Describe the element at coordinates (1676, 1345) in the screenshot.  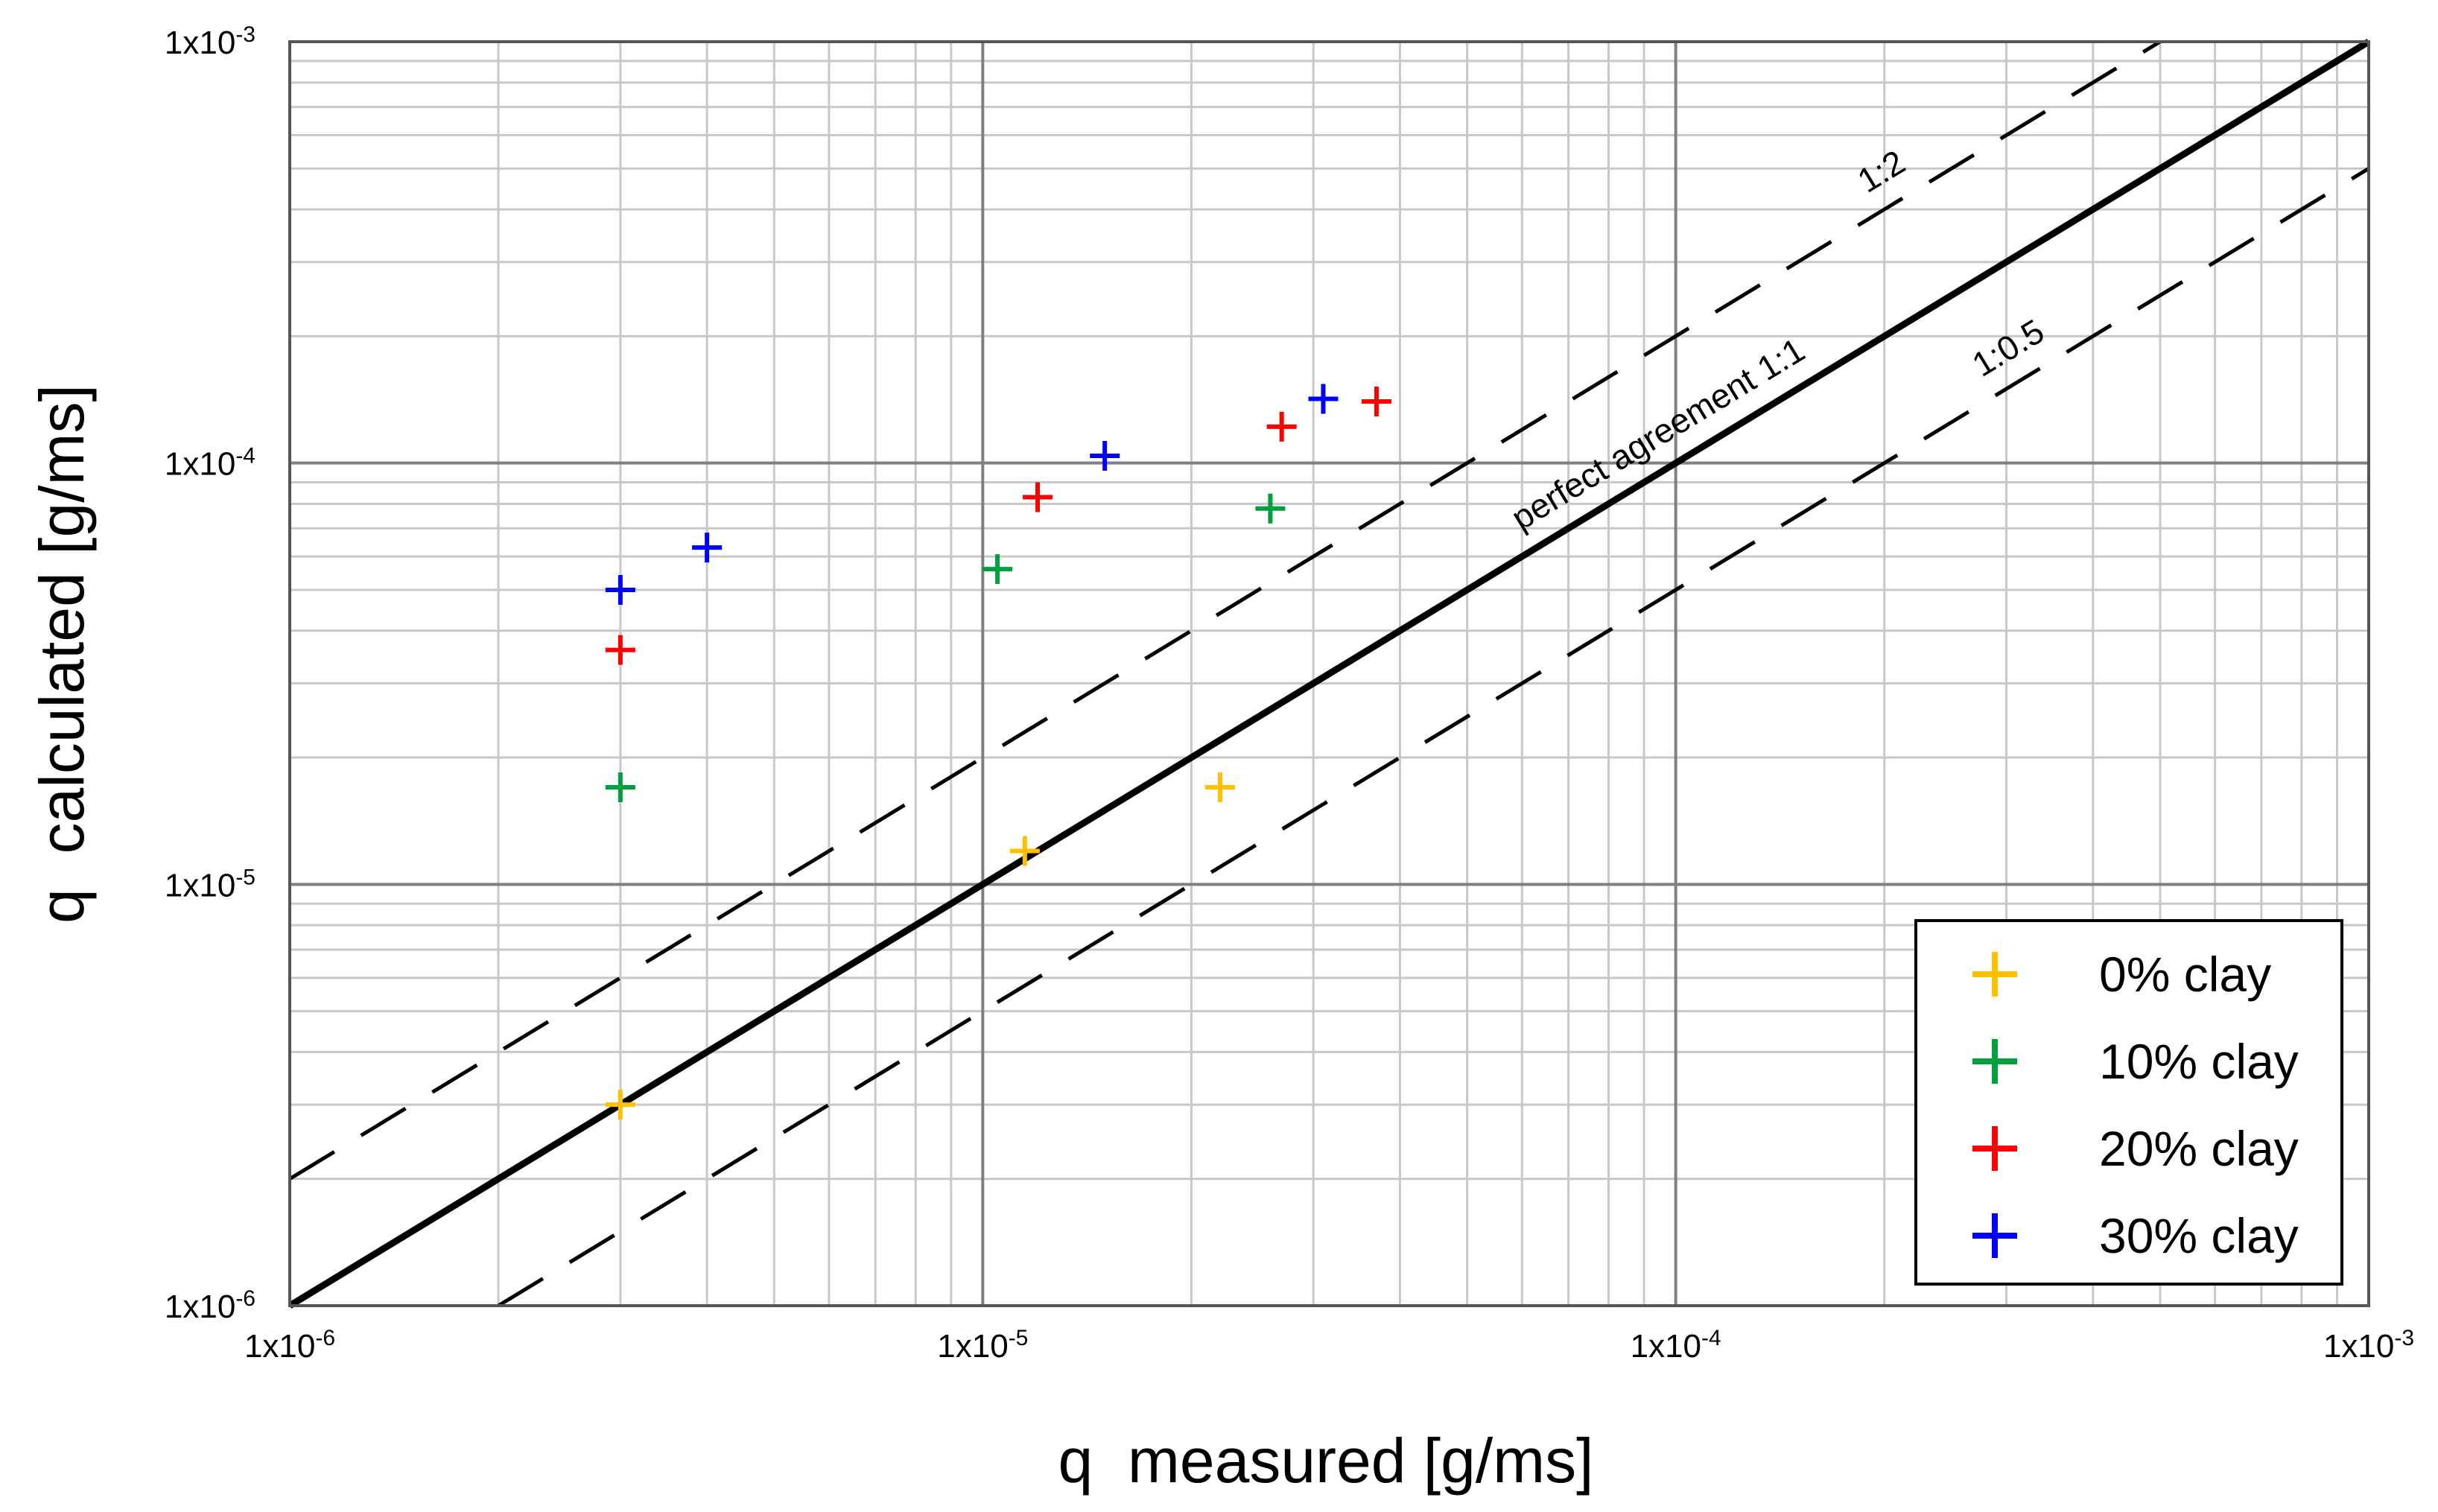
I see `x-tick-label: 1x10⁻⁴` at that location.